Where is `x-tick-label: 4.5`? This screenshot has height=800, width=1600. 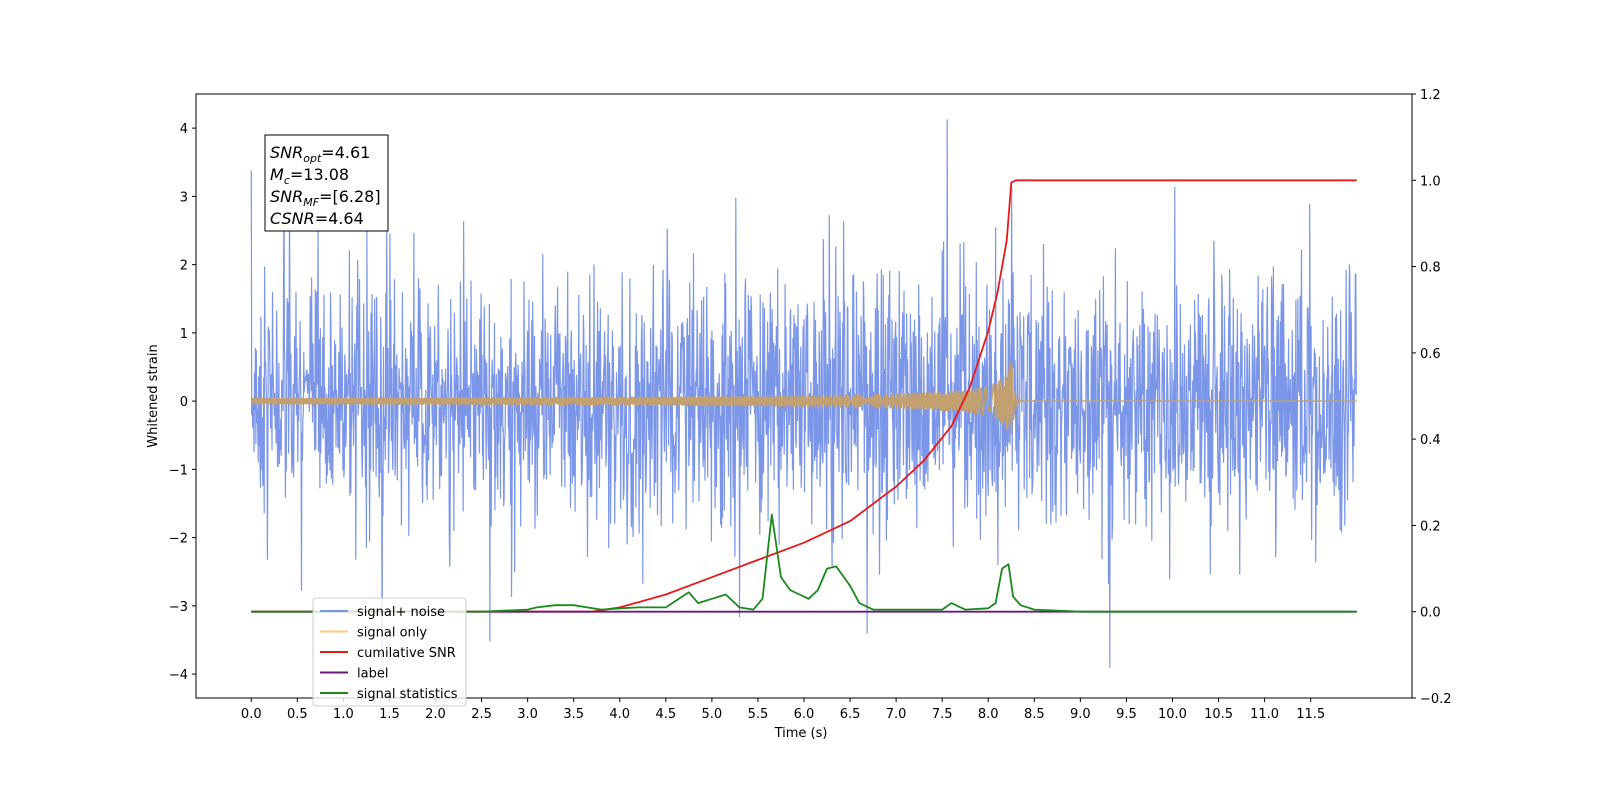 x-tick-label: 4.5 is located at coordinates (665, 714).